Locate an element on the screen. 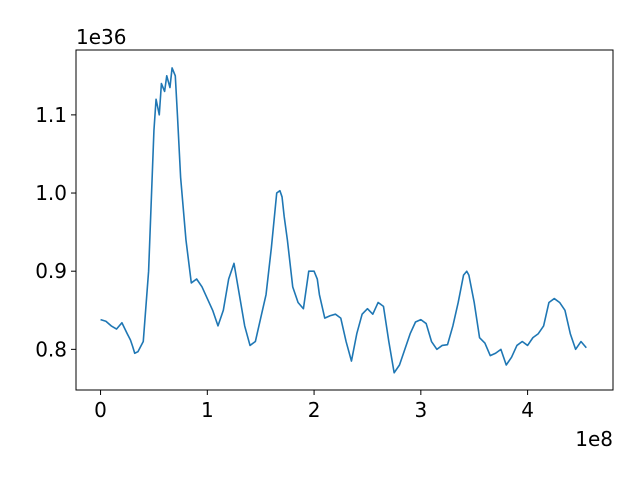 This screenshot has width=640, height=480. x-tick-label: 2 is located at coordinates (314, 410).